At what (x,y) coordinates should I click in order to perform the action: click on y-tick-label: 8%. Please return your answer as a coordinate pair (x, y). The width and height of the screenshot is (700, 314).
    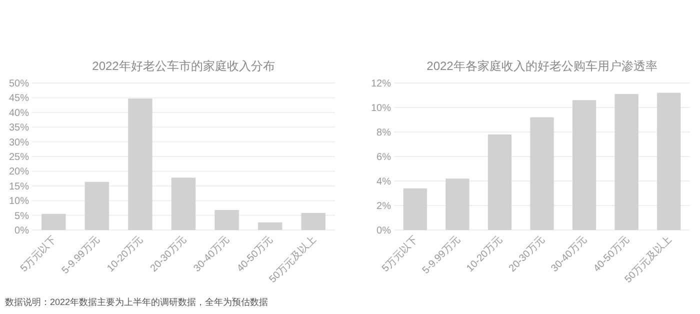
    Looking at the image, I should click on (384, 133).